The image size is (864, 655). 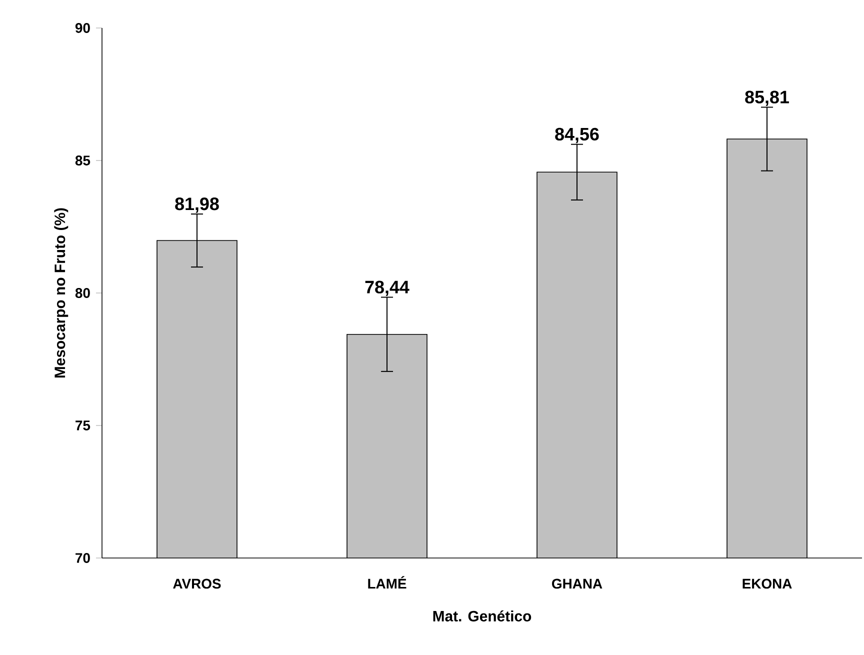 What do you see at coordinates (577, 583) in the screenshot?
I see `x-tick-label: GHANA` at bounding box center [577, 583].